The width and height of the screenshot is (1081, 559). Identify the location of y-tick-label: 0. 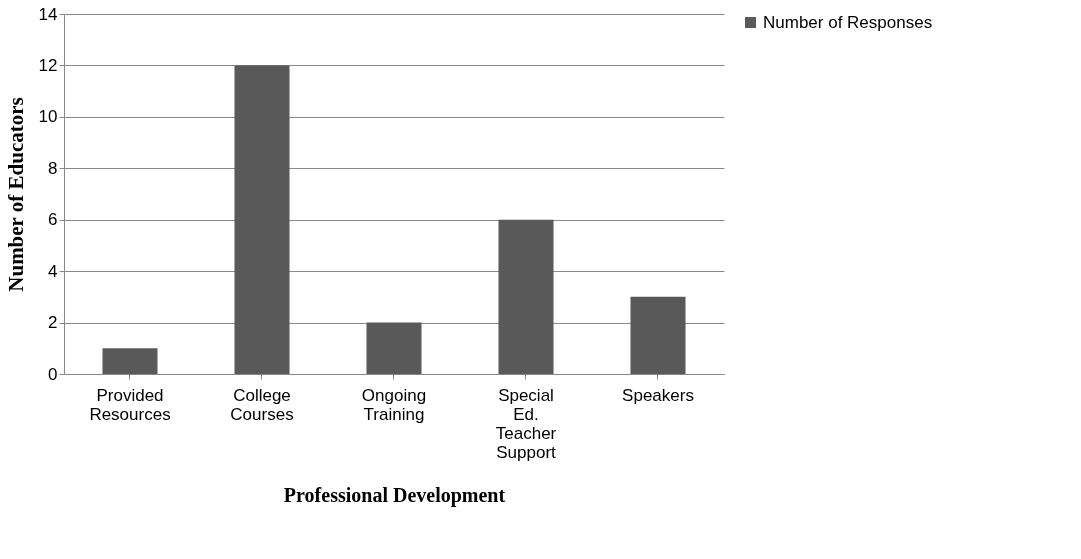
(53, 374).